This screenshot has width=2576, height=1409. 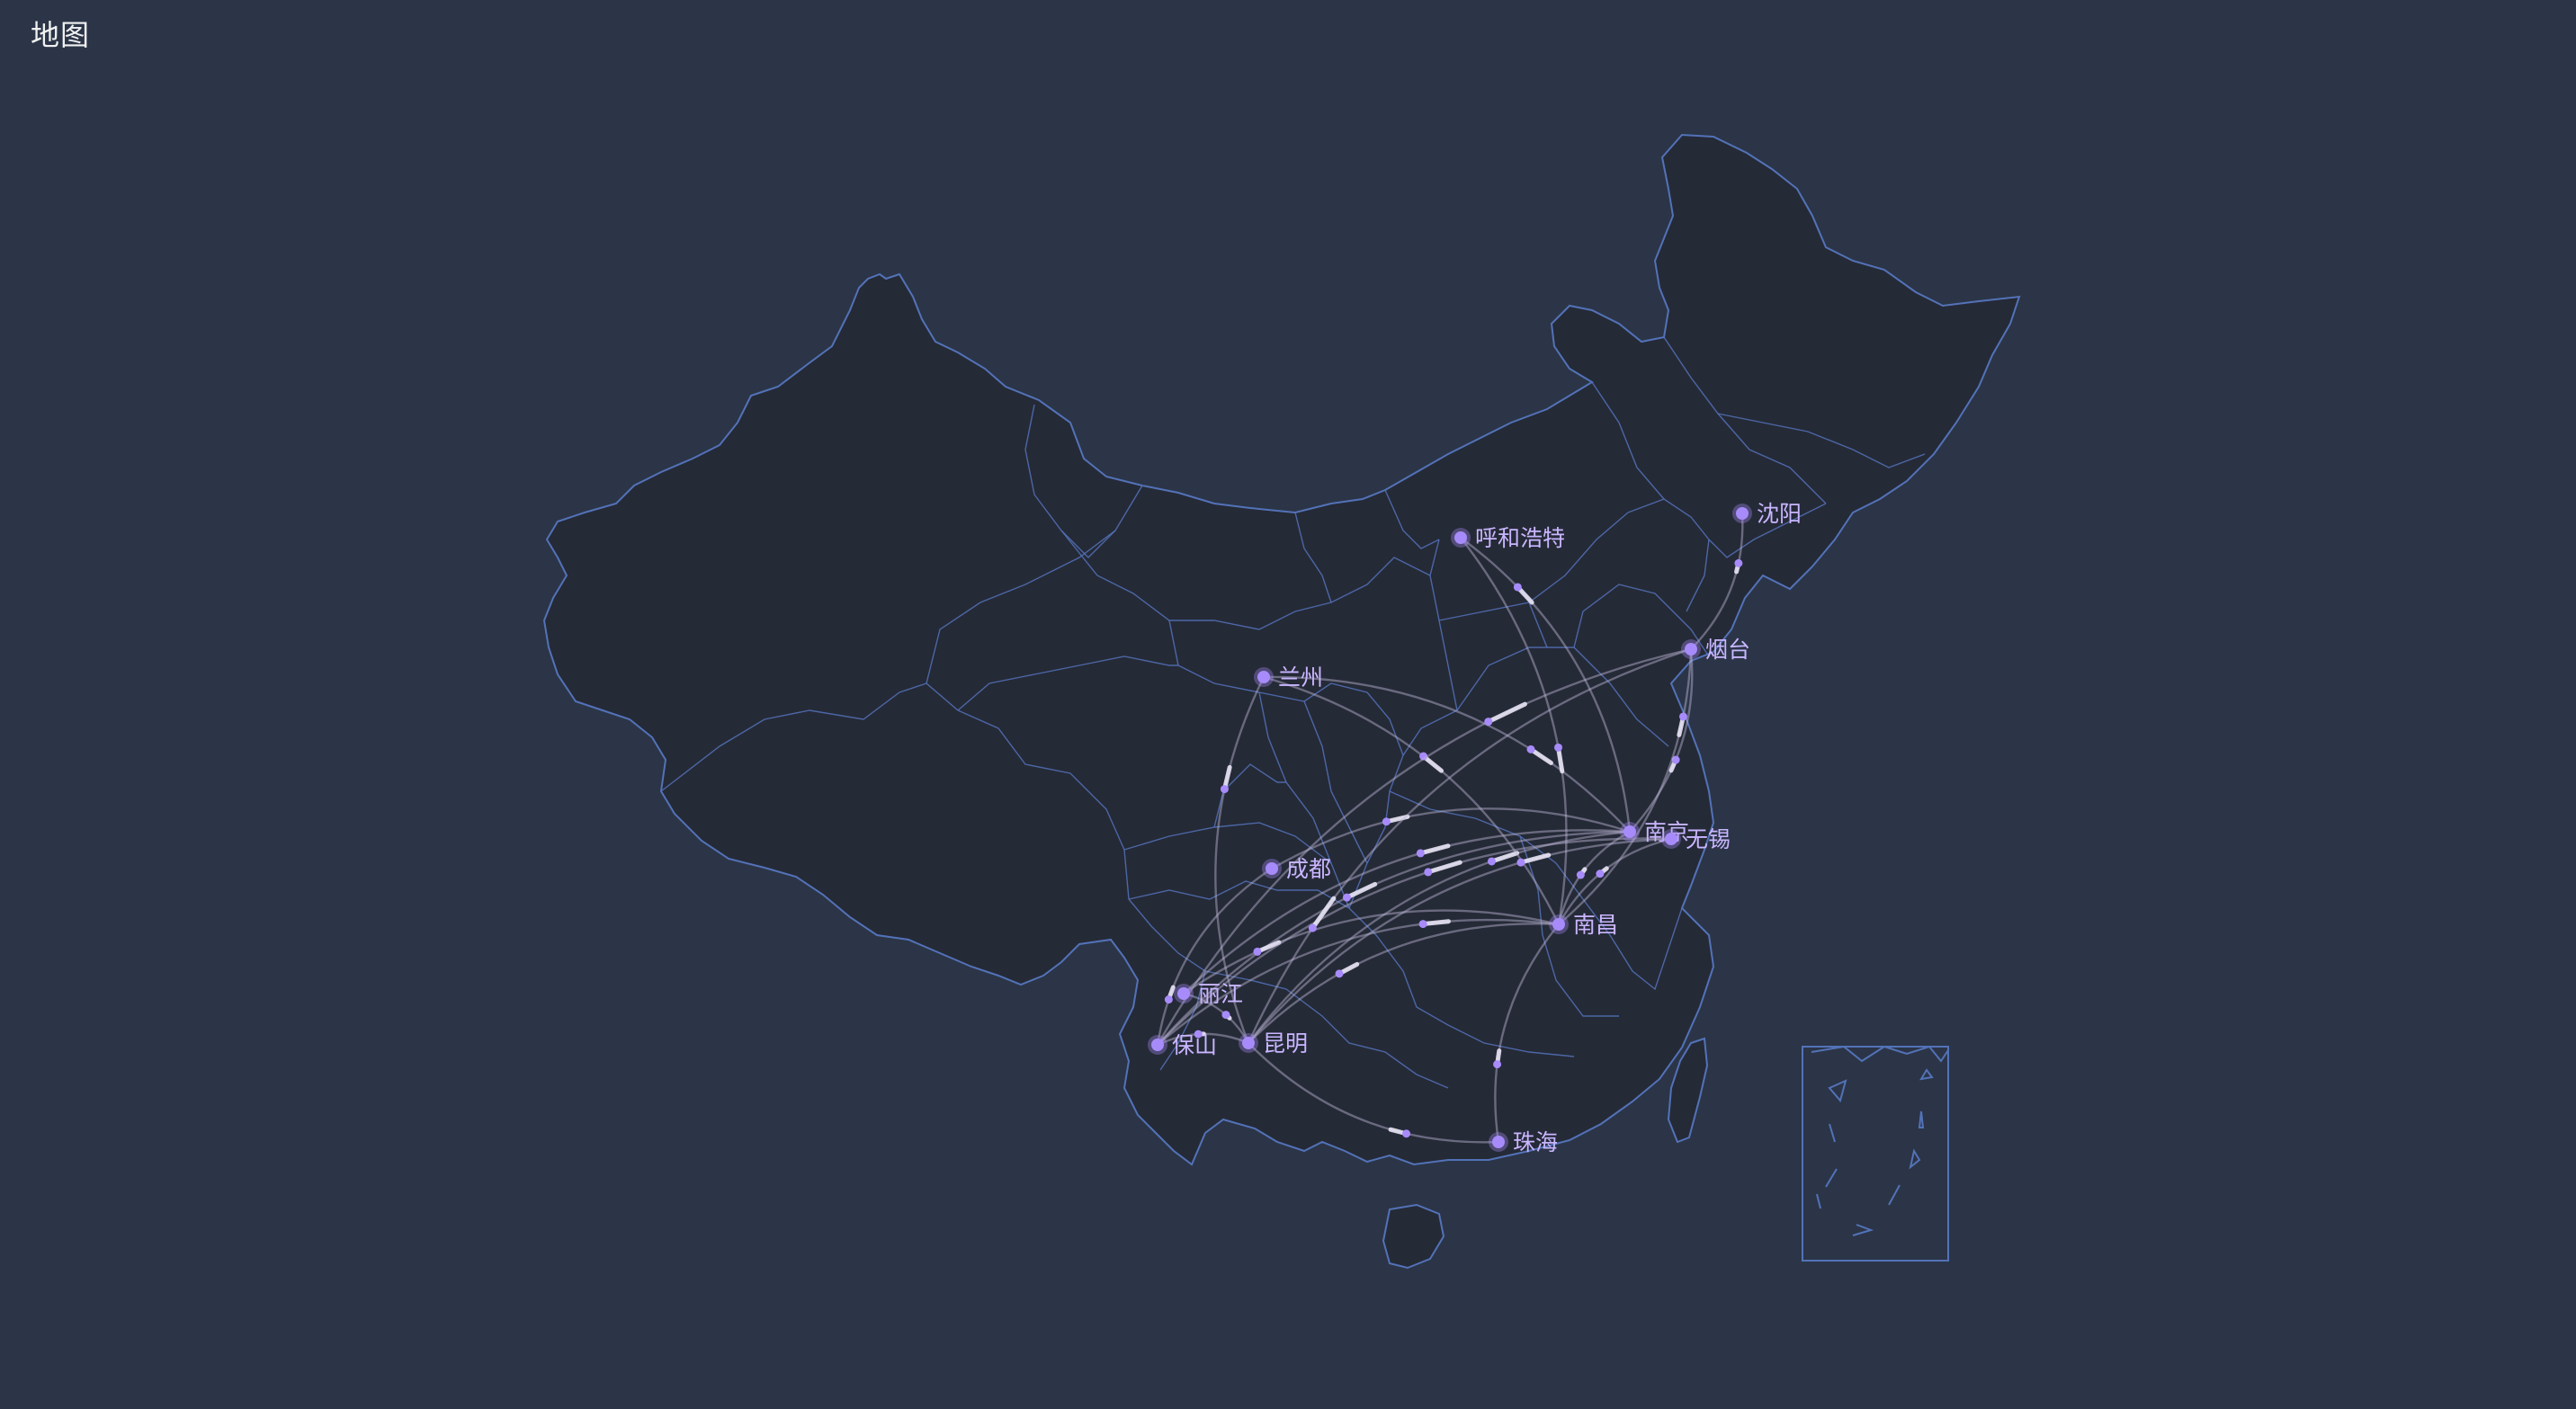 What do you see at coordinates (1285, 1044) in the screenshot?
I see `city-label: 昆明` at bounding box center [1285, 1044].